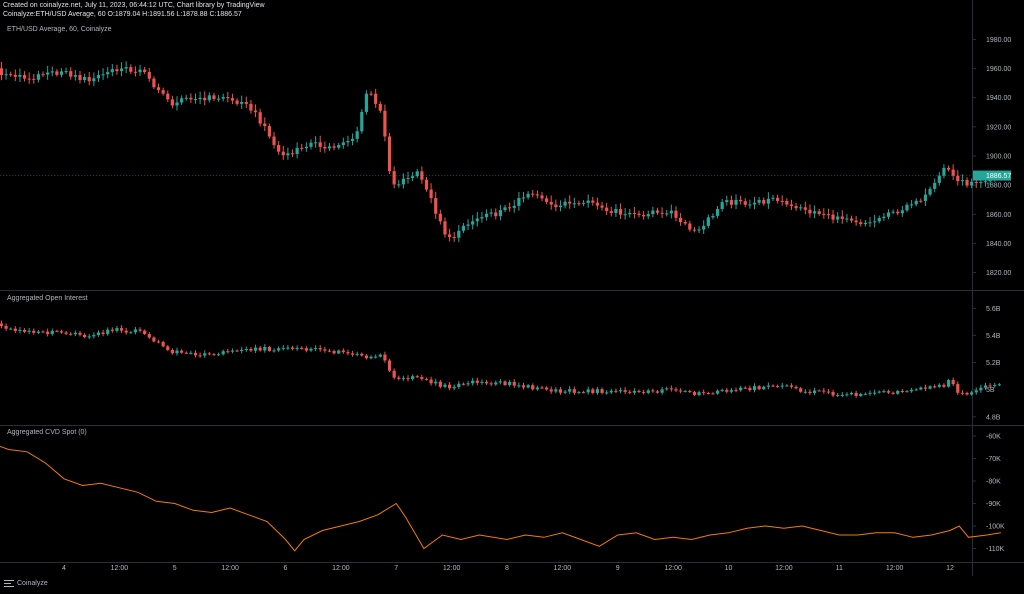 This screenshot has width=1024, height=594. I want to click on brand-footer: Coinalyze, so click(26, 583).